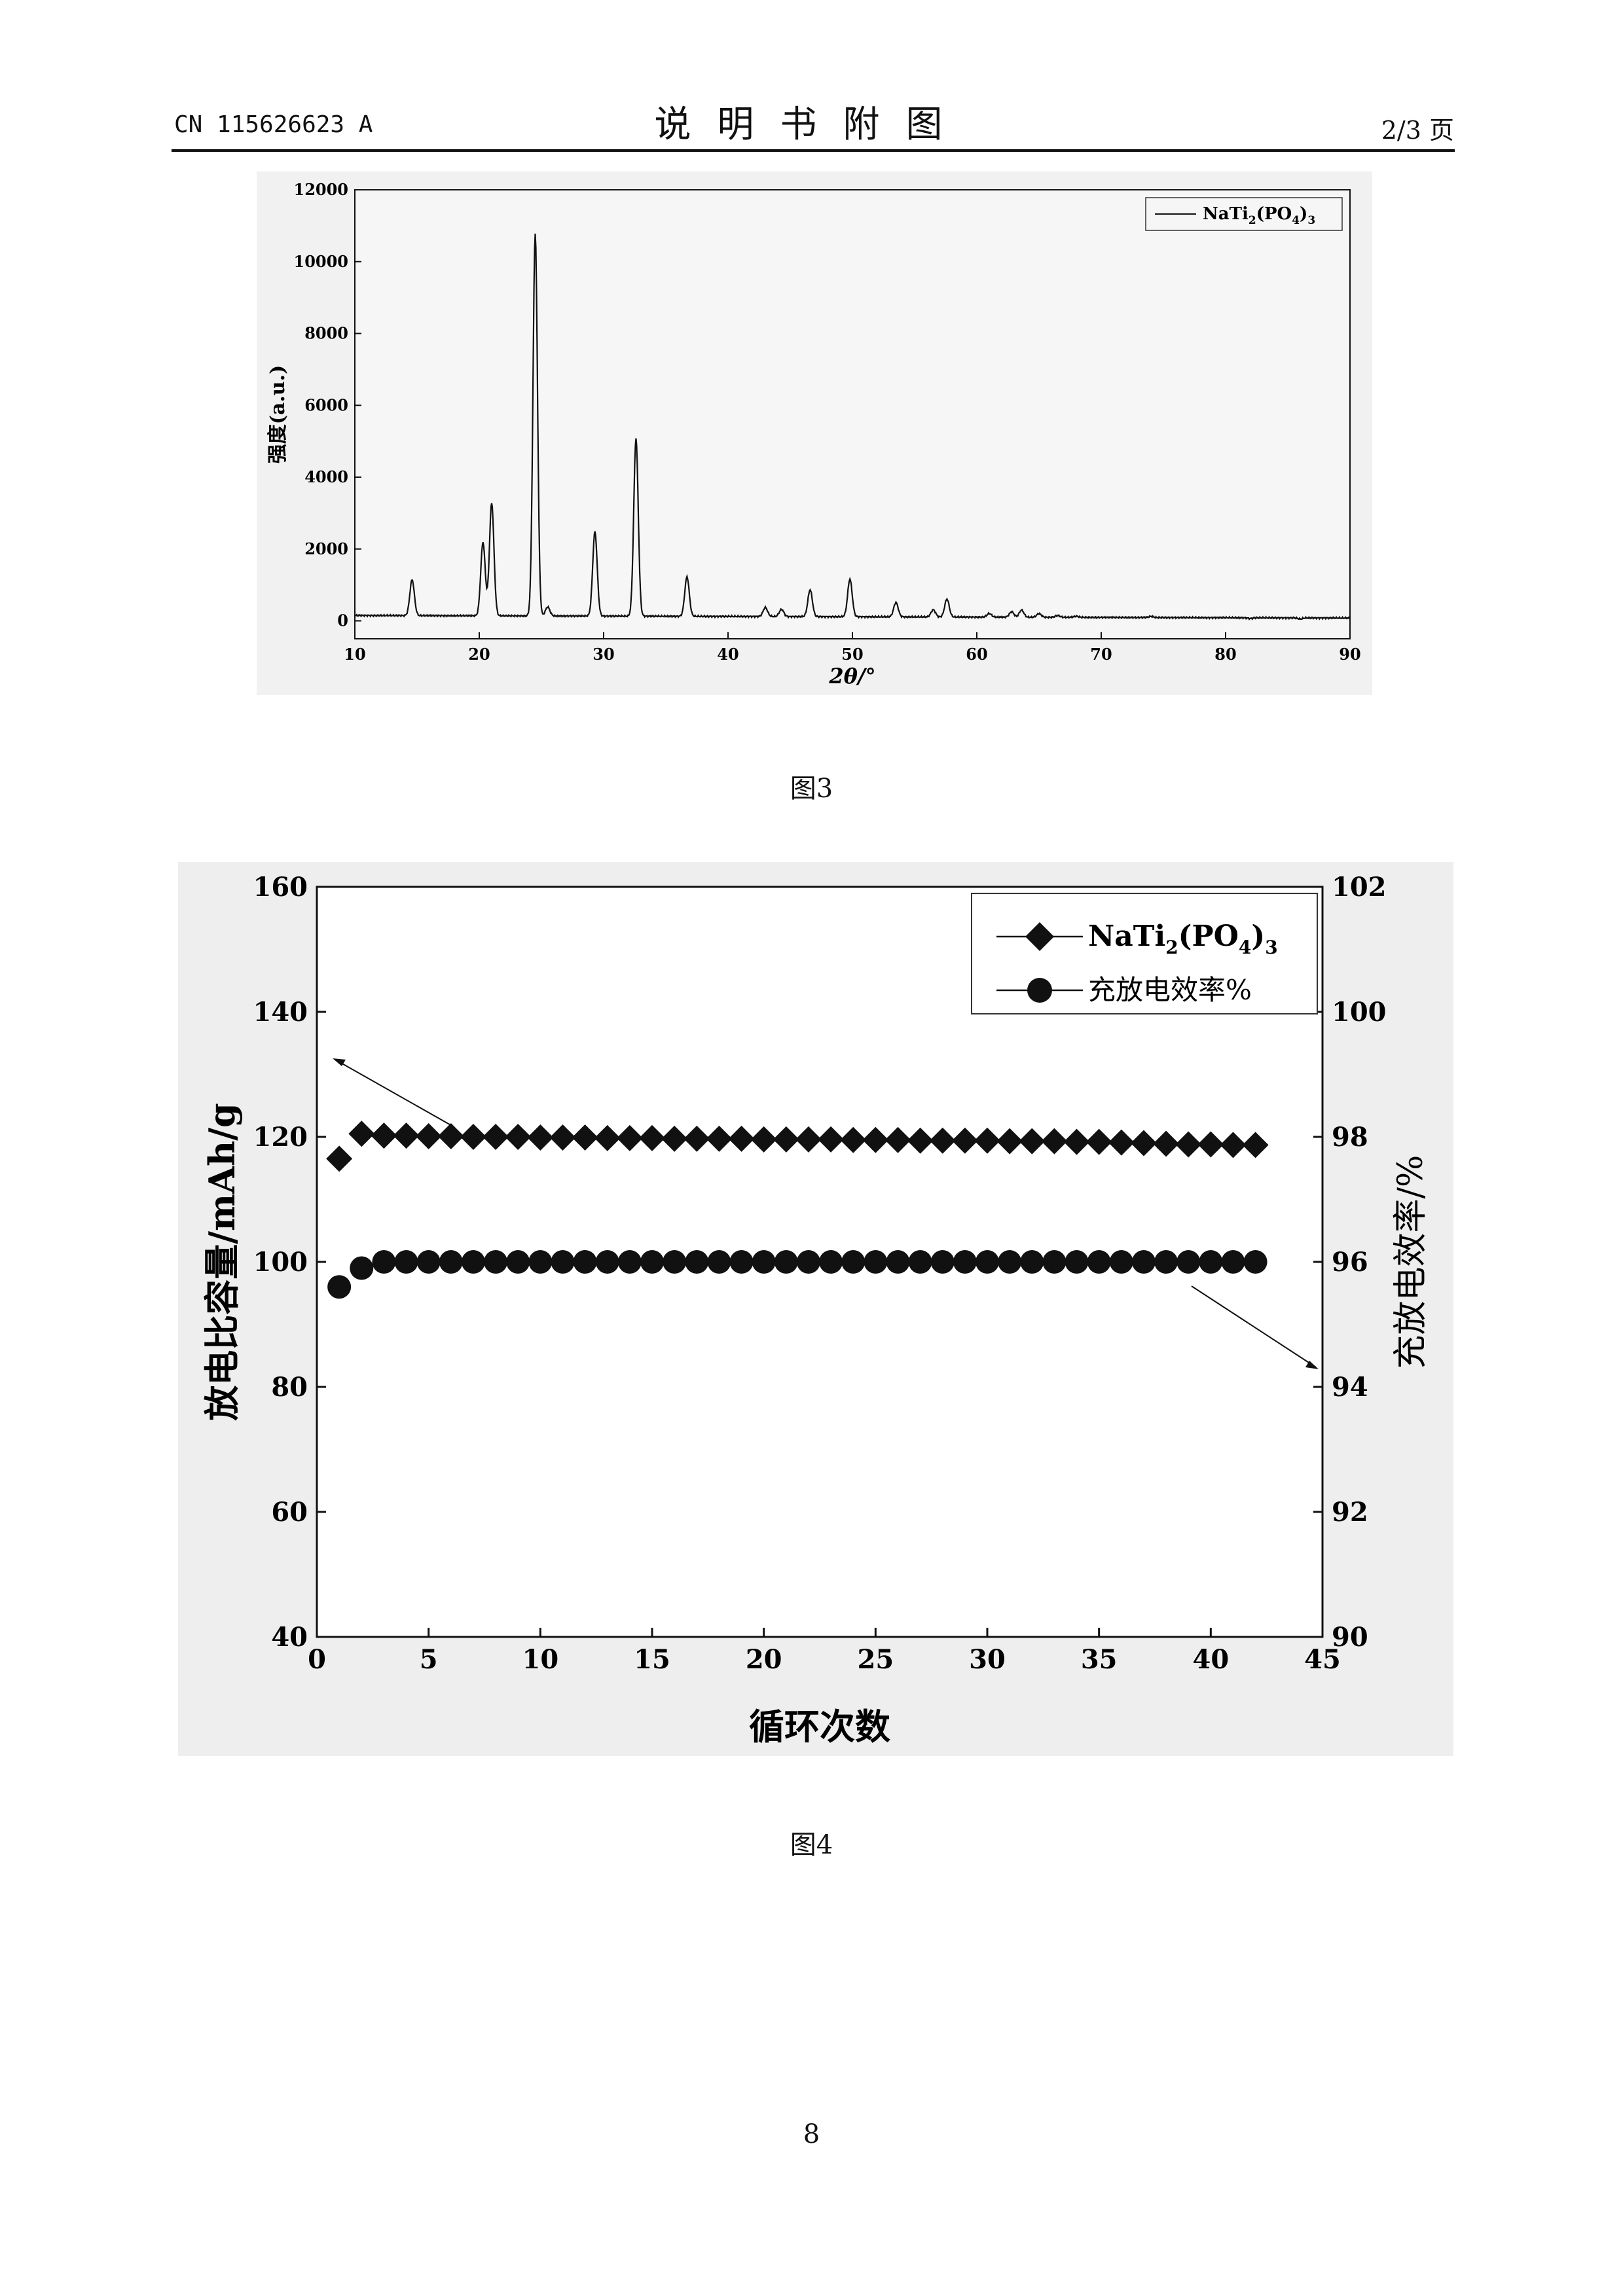 Image resolution: width=1623 pixels, height=2296 pixels. I want to click on x-tick-label: 90, so click(1349, 654).